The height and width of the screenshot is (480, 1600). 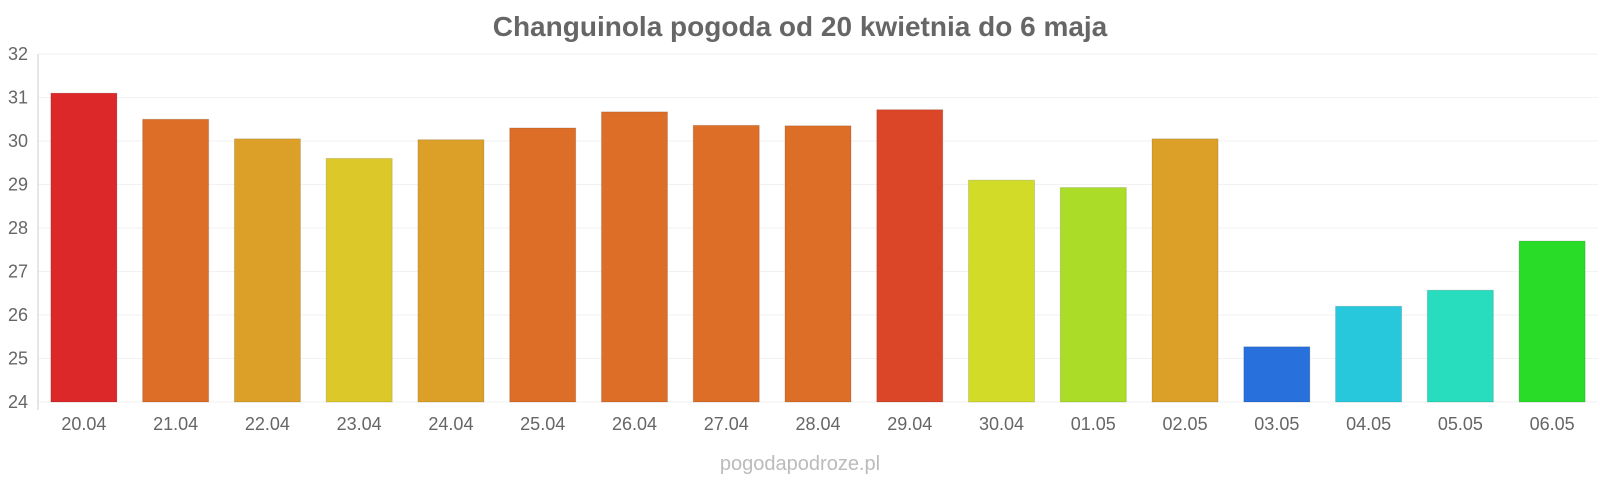 What do you see at coordinates (910, 256) in the screenshot?
I see `bar-29.04` at bounding box center [910, 256].